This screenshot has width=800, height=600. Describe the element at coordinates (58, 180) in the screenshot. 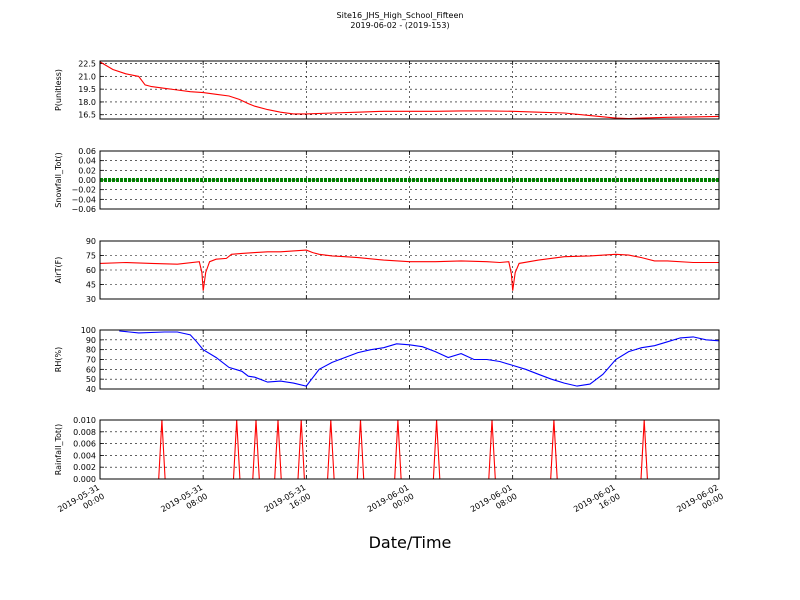

I see `y-axis-label: Snowfall_Tot()` at that location.